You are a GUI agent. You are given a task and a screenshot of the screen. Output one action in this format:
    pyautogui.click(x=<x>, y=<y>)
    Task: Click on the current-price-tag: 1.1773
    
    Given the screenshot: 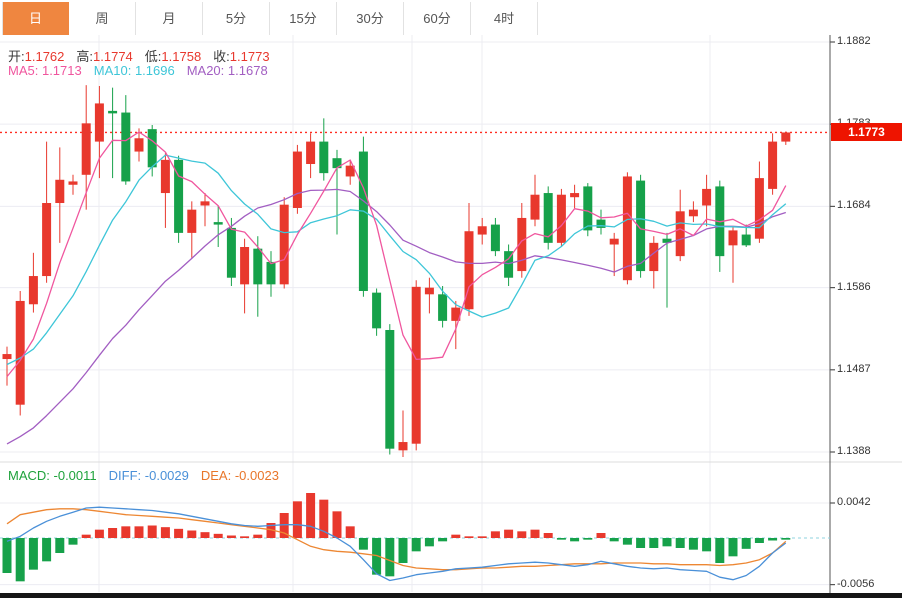 What is the action you would take?
    pyautogui.click(x=866, y=132)
    